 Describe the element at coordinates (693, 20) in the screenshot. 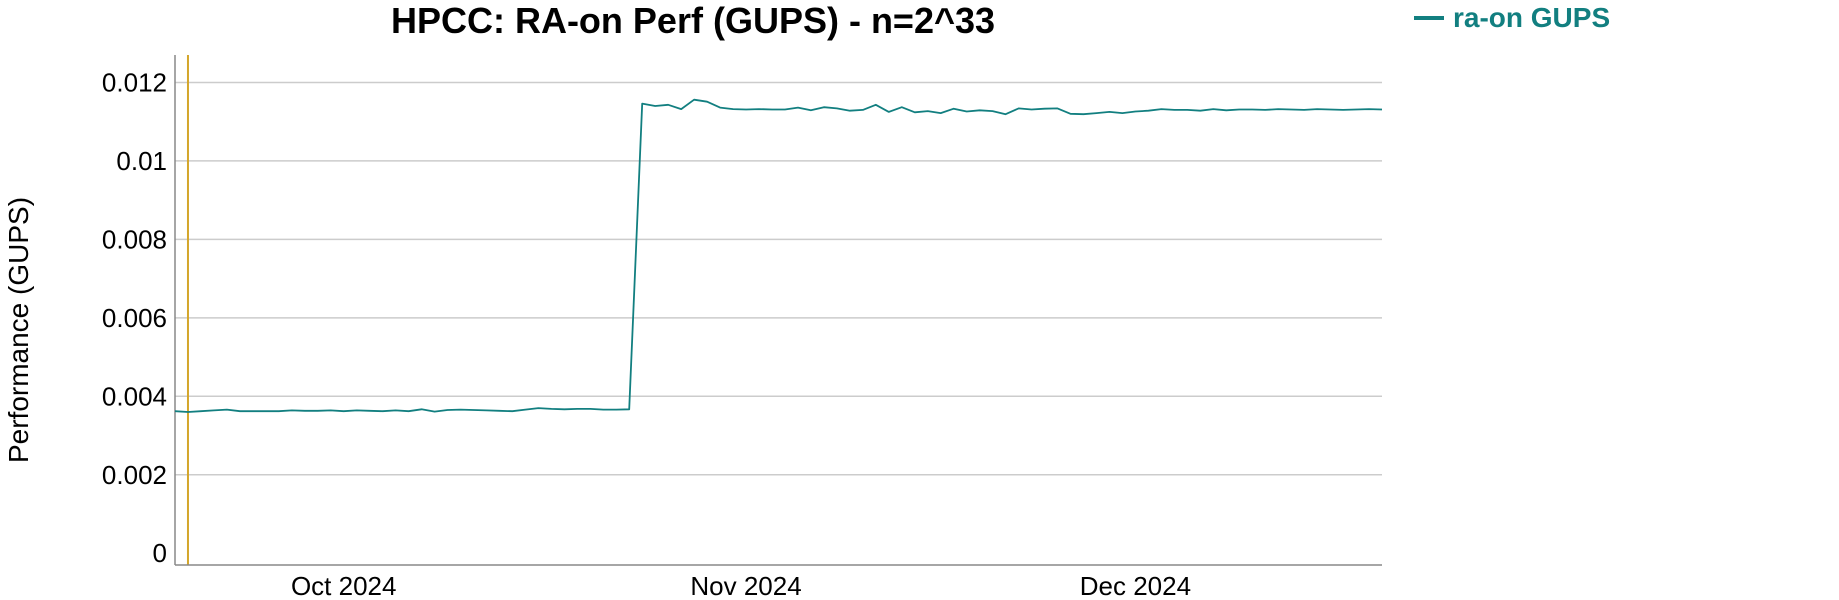

I see `chart-title: HPCC: RA-on Perf (GUPS) - n=2^33` at that location.